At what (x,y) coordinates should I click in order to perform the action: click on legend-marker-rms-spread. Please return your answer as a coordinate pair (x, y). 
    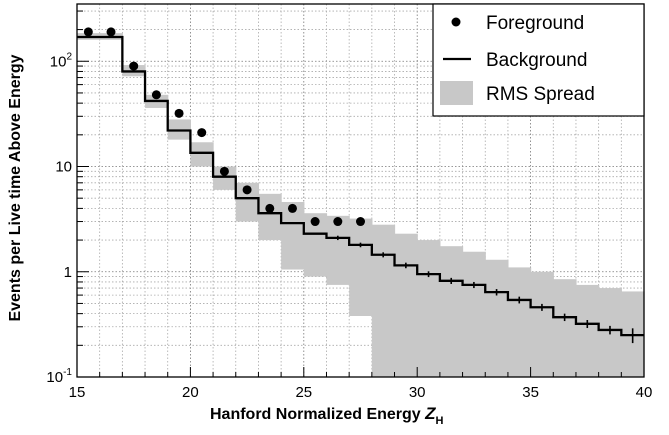
    Looking at the image, I should click on (456, 93).